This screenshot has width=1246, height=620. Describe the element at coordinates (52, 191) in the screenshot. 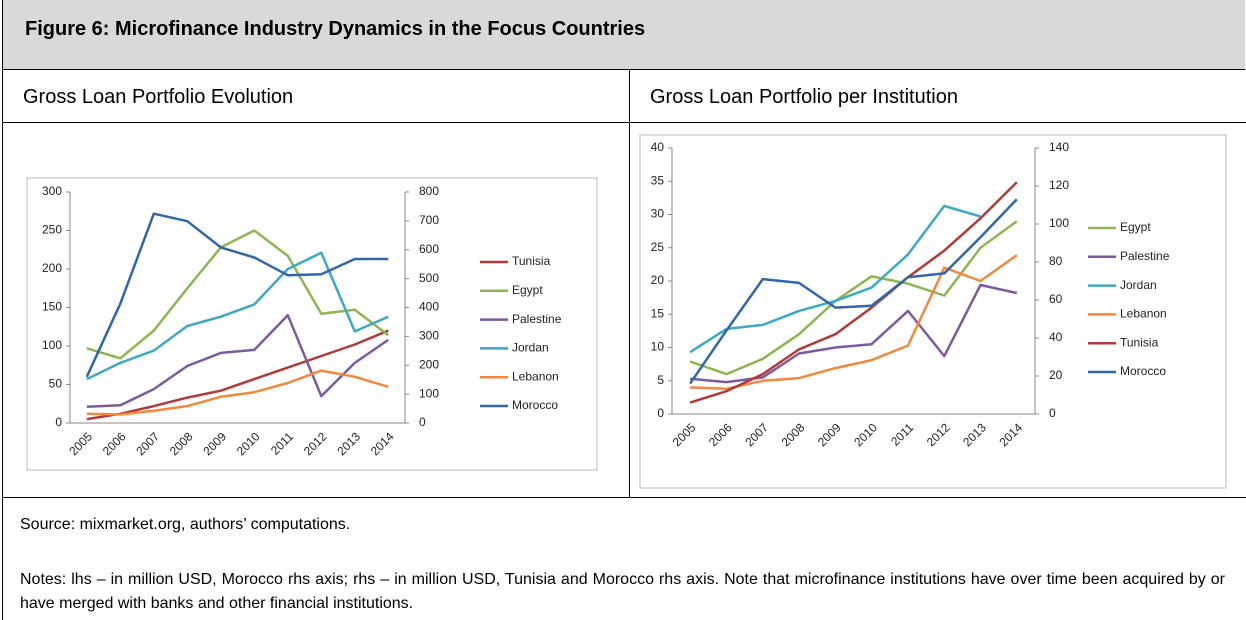

I see `y-tick-label: 300` at that location.